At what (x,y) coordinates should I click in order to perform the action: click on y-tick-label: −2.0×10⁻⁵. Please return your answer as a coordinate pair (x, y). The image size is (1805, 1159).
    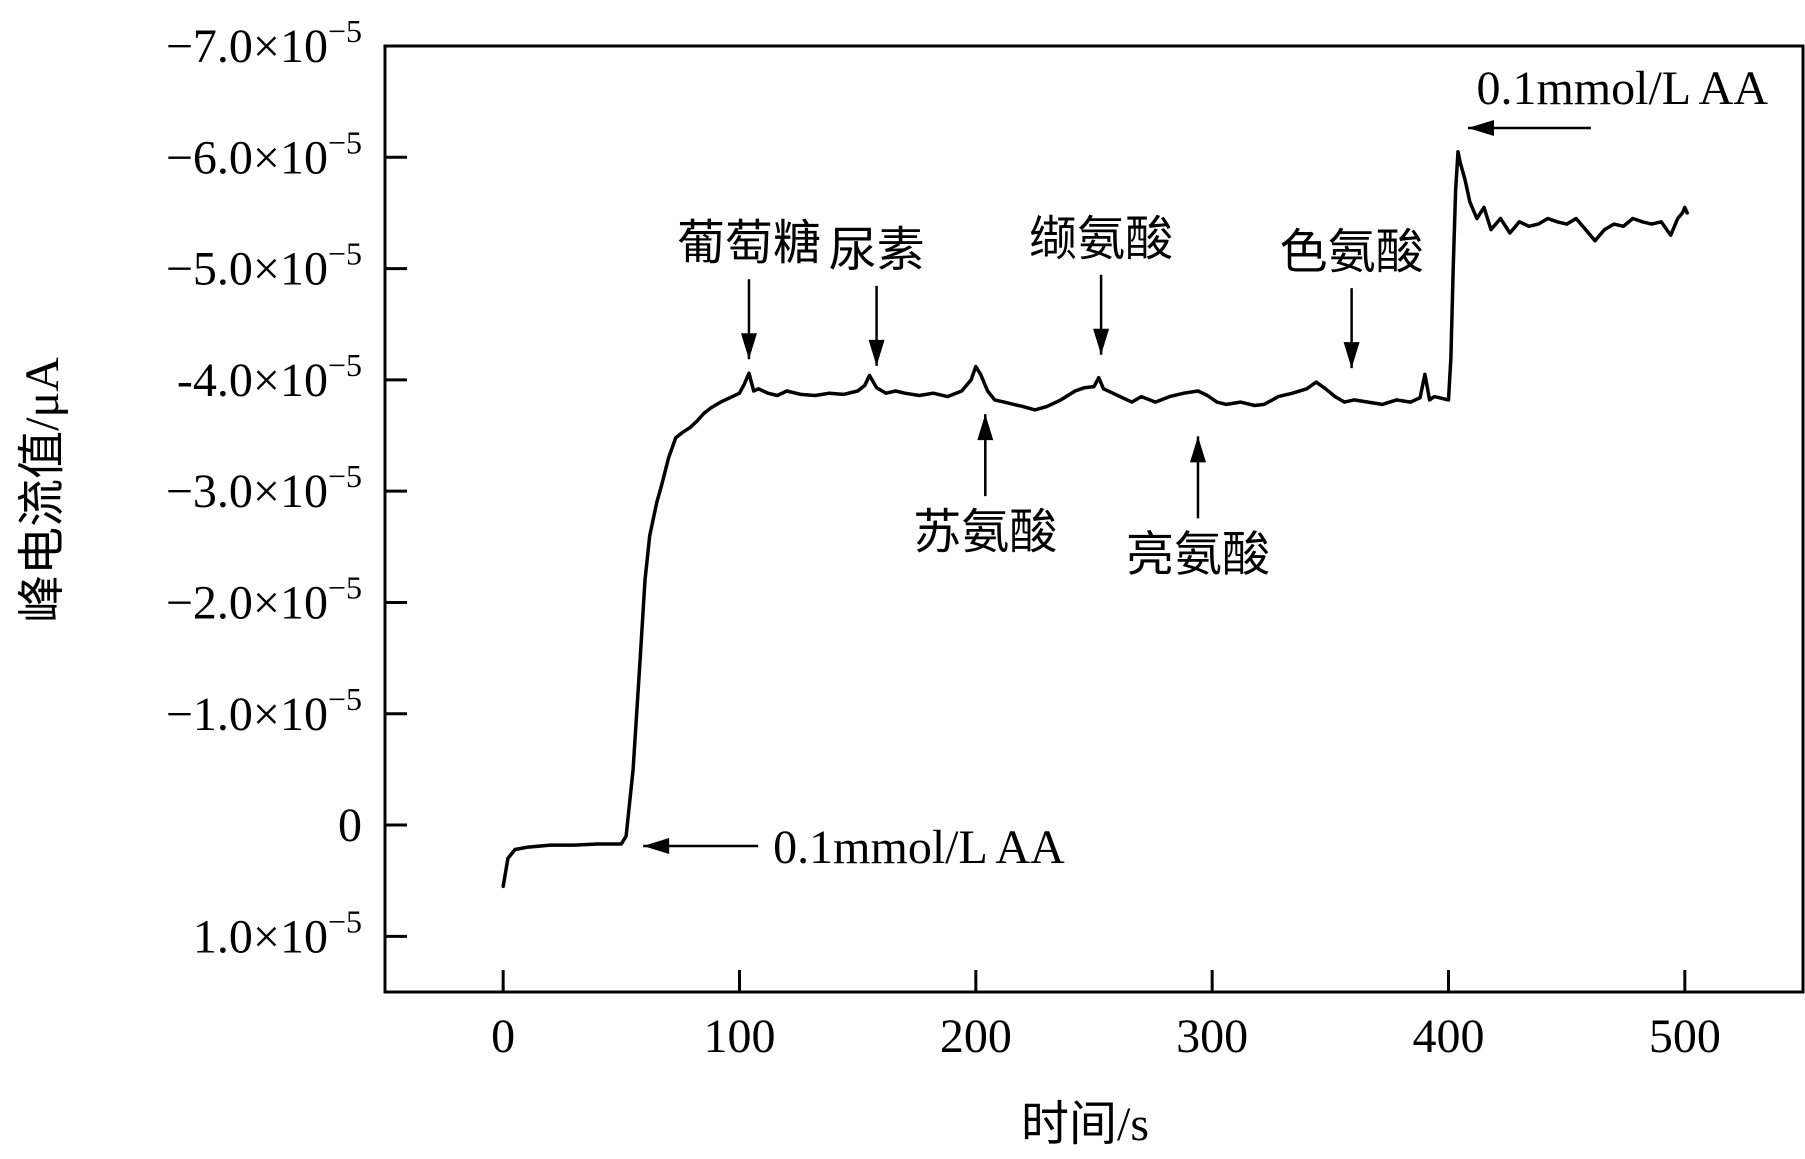
    Looking at the image, I should click on (264, 599).